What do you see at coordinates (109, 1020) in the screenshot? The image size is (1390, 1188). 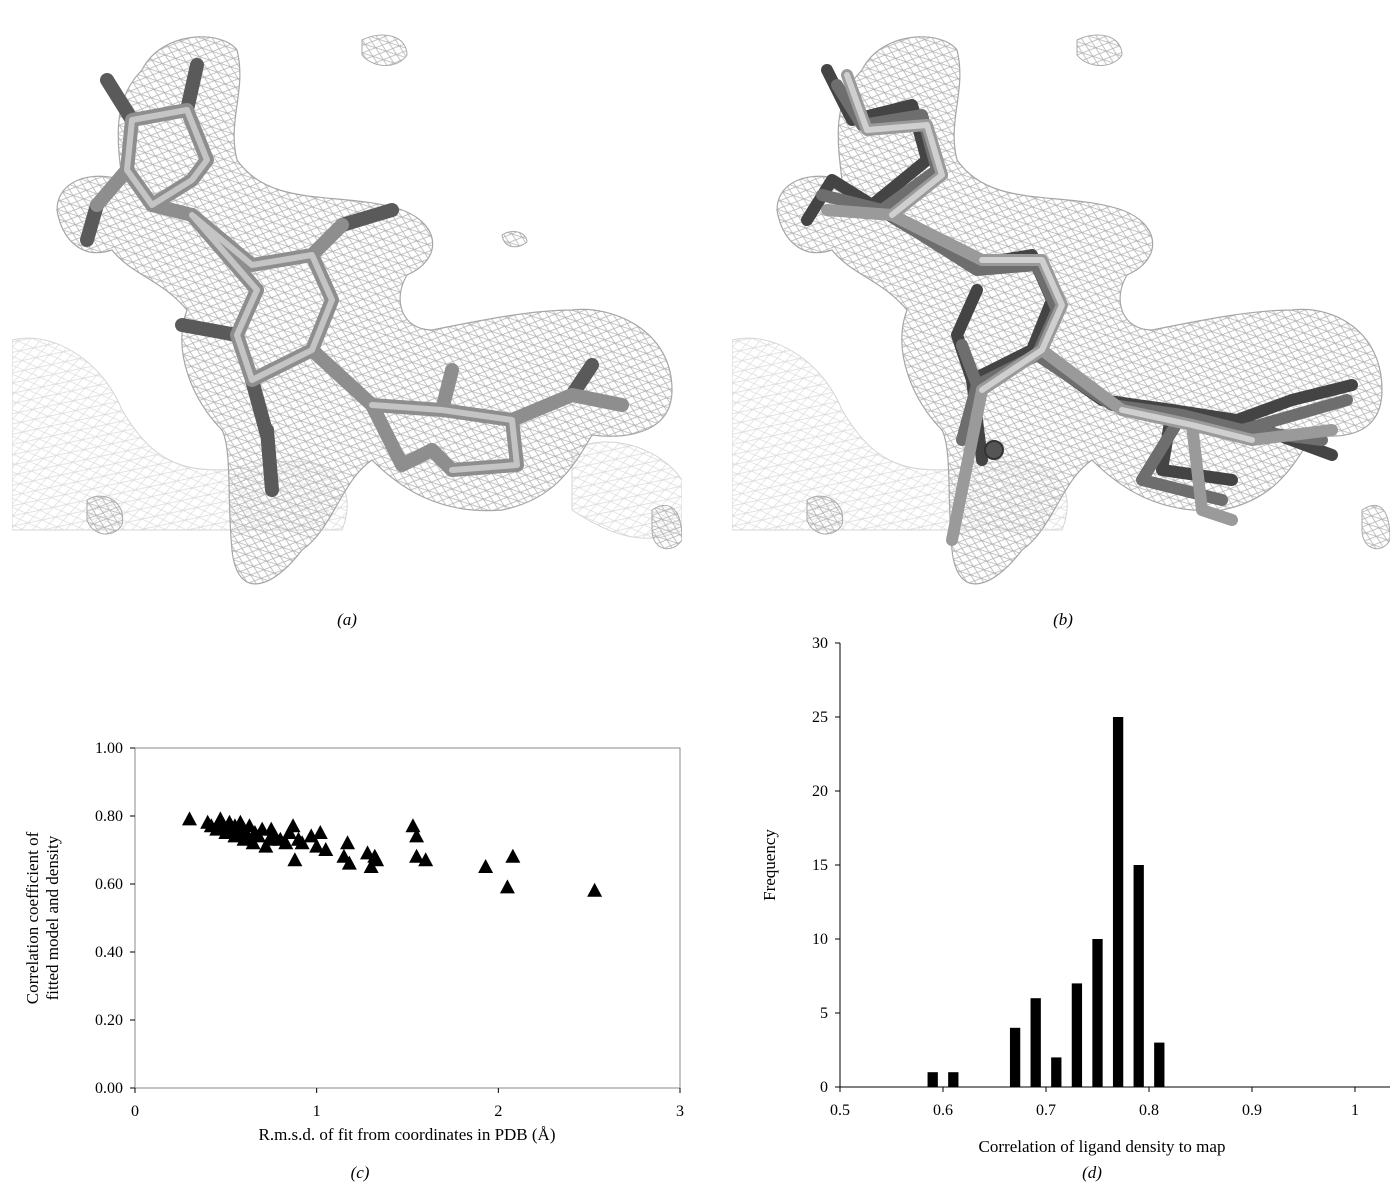 I see `y-tick-label: 0.20` at bounding box center [109, 1020].